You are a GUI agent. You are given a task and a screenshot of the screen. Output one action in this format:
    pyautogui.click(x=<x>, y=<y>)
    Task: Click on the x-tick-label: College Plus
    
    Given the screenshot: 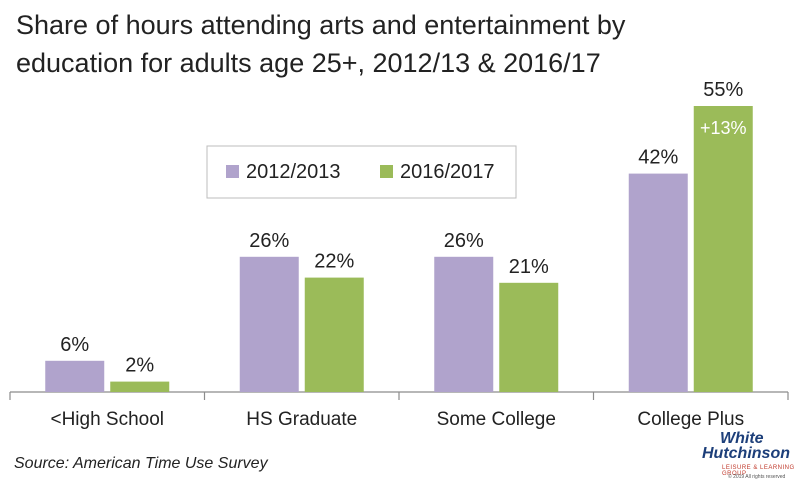 What is the action you would take?
    pyautogui.click(x=690, y=419)
    